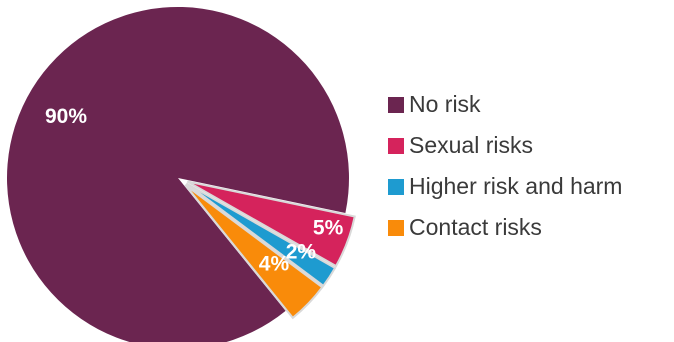 This screenshot has width=674, height=342. Describe the element at coordinates (445, 104) in the screenshot. I see `legend-label-no-risk: No risk` at that location.